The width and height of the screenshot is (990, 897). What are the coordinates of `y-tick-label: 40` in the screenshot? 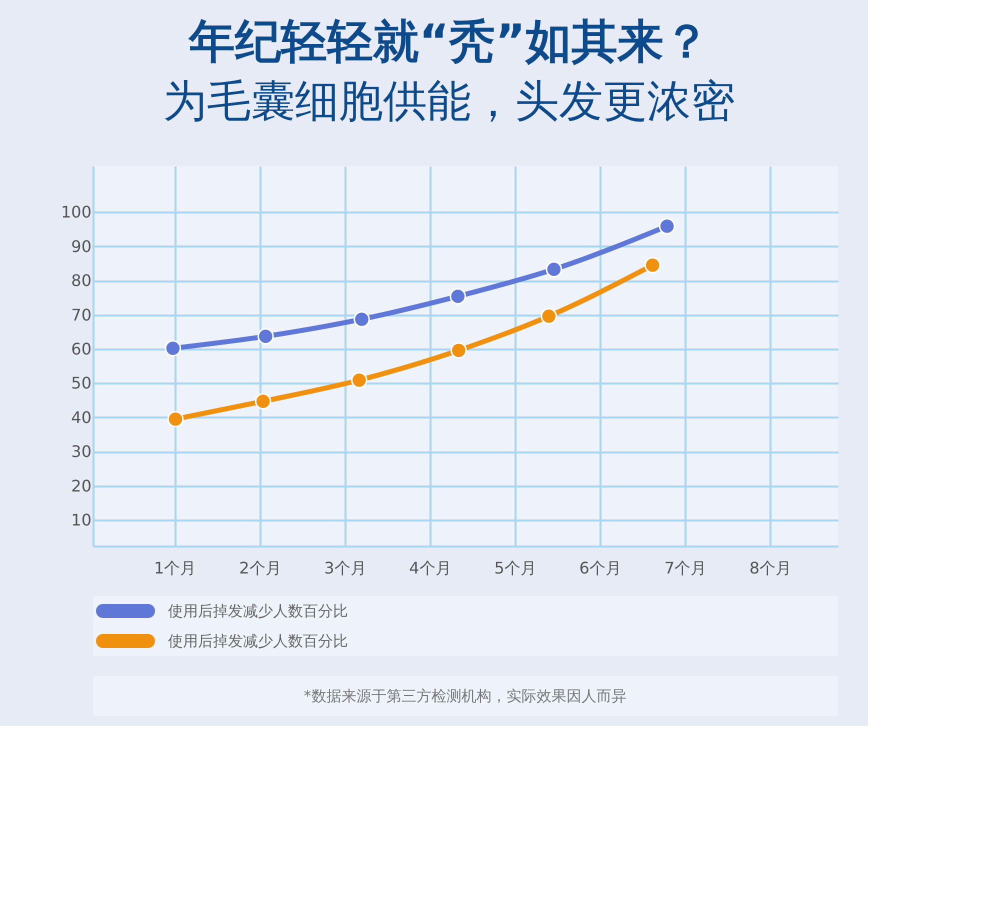 It's located at (81, 417).